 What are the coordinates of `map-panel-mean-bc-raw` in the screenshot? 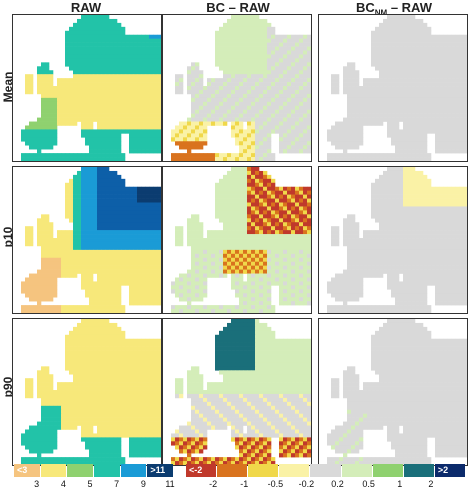 It's located at (237, 88).